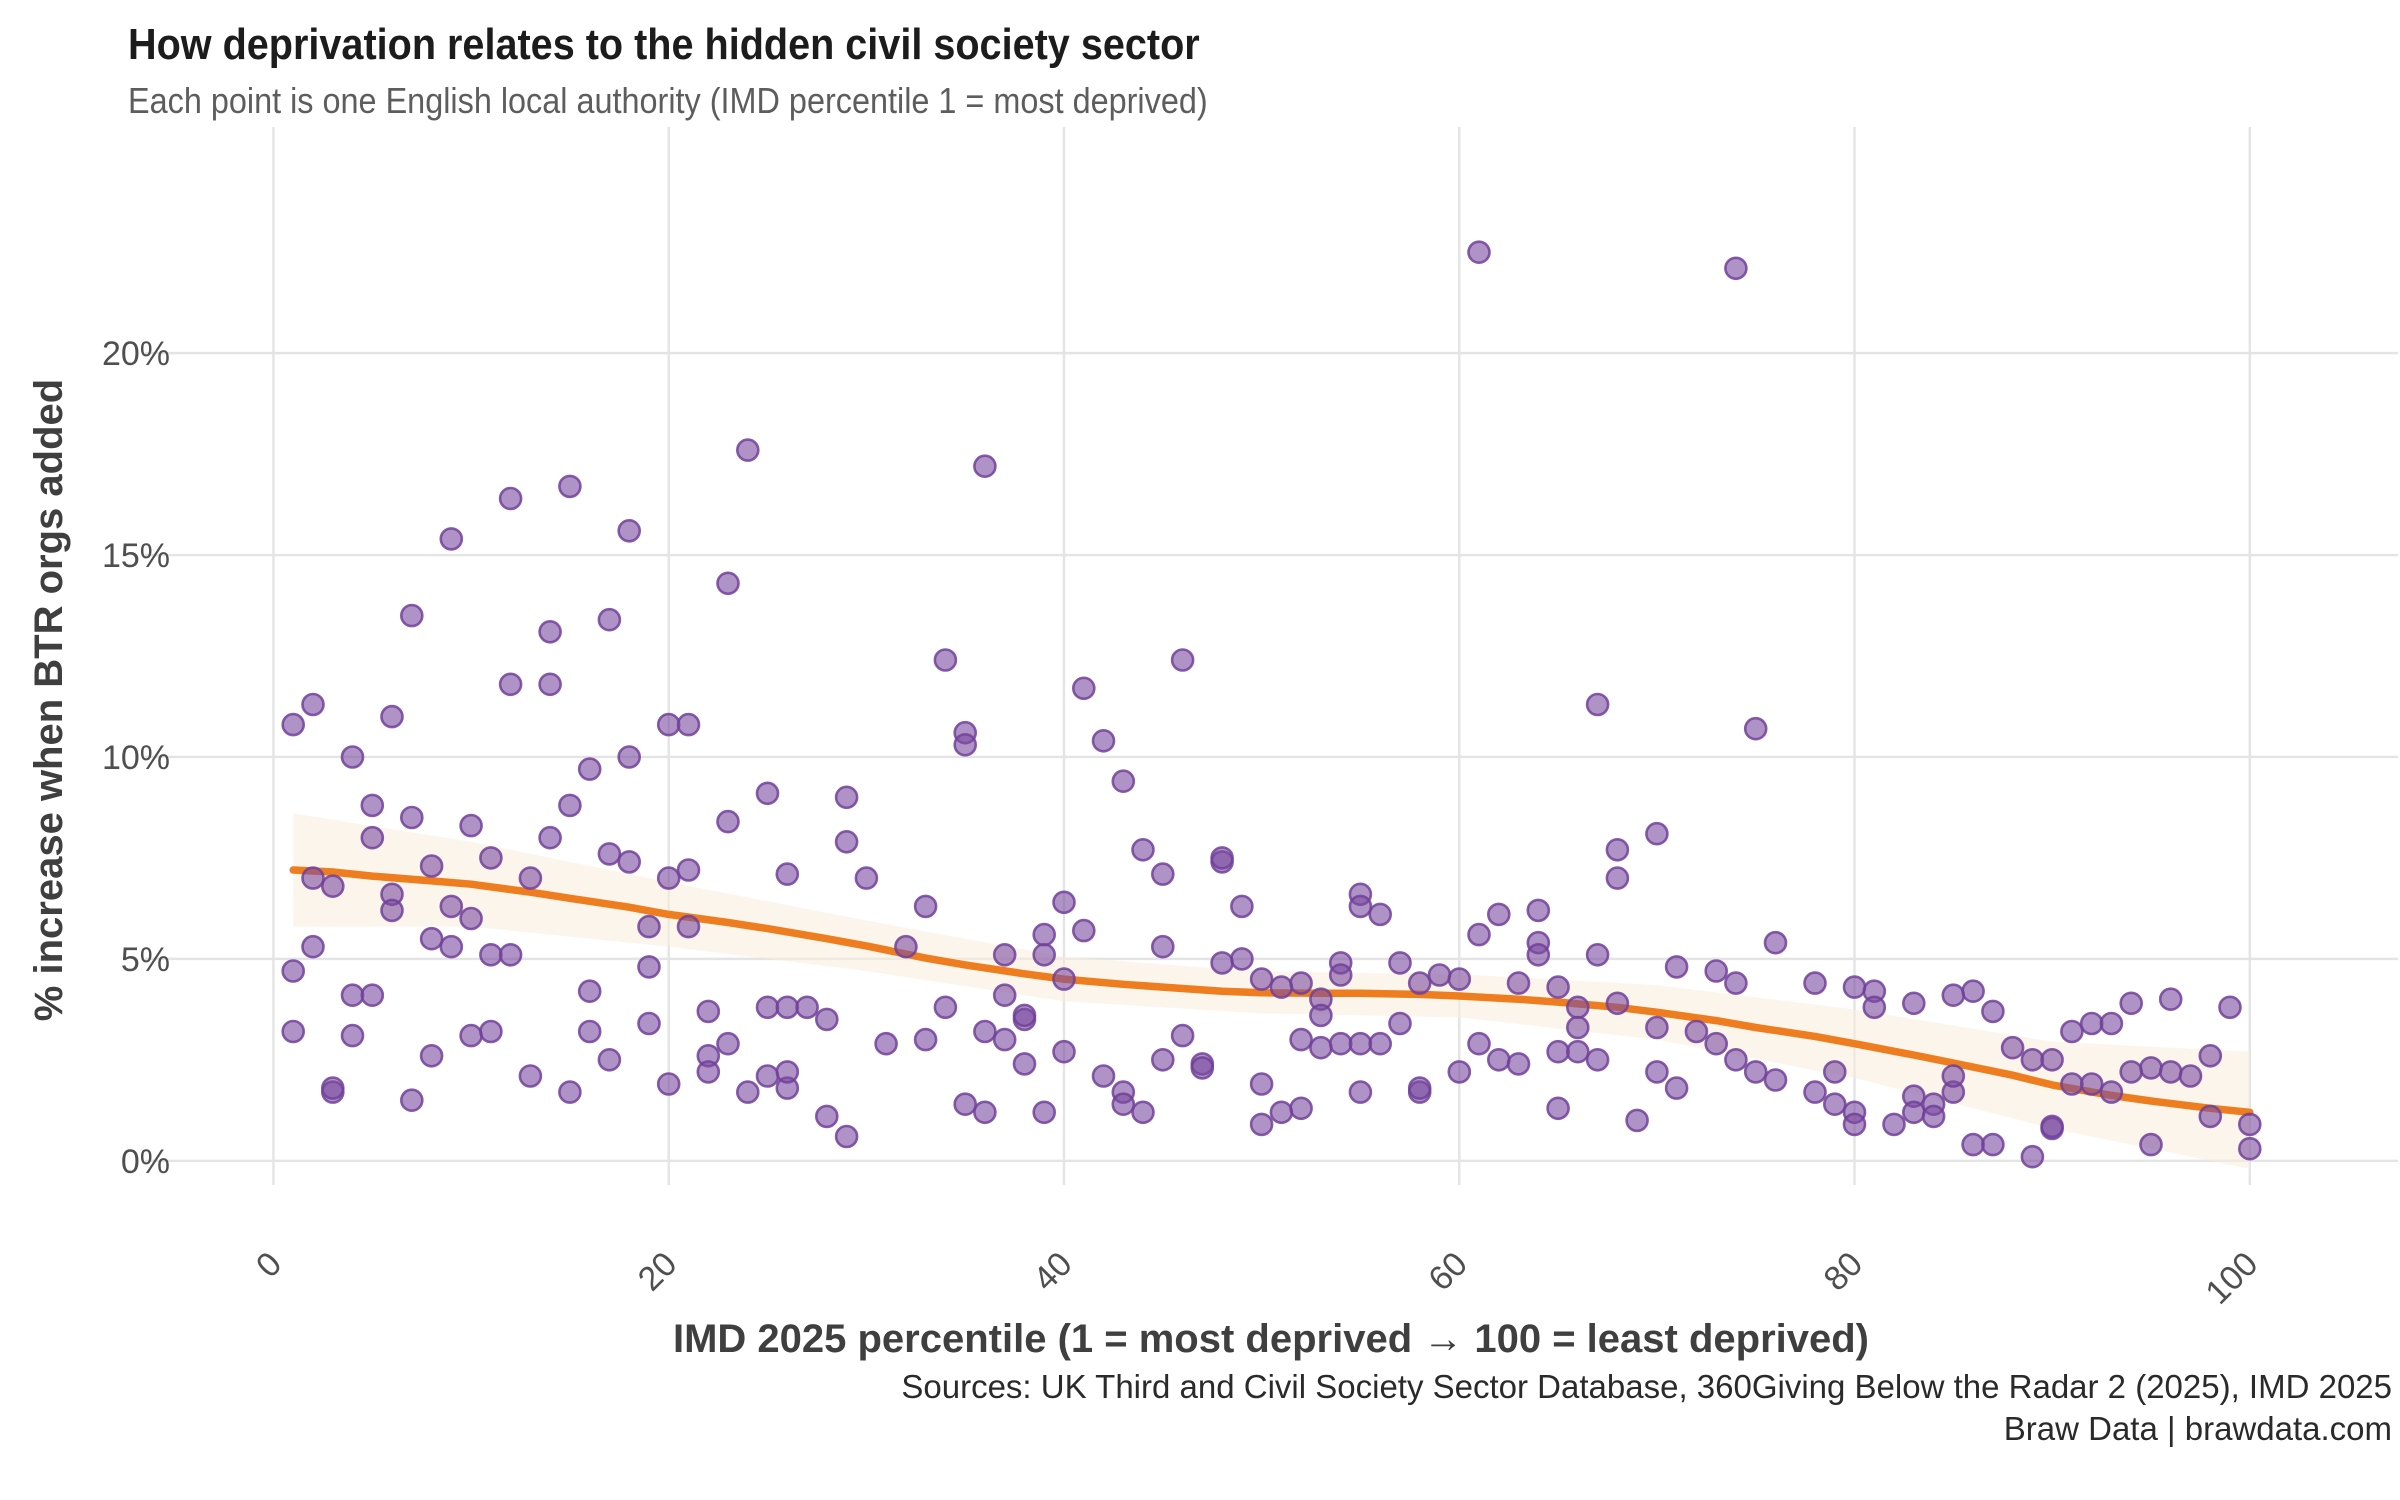  What do you see at coordinates (145, 1162) in the screenshot?
I see `y-tick-label: 0%` at bounding box center [145, 1162].